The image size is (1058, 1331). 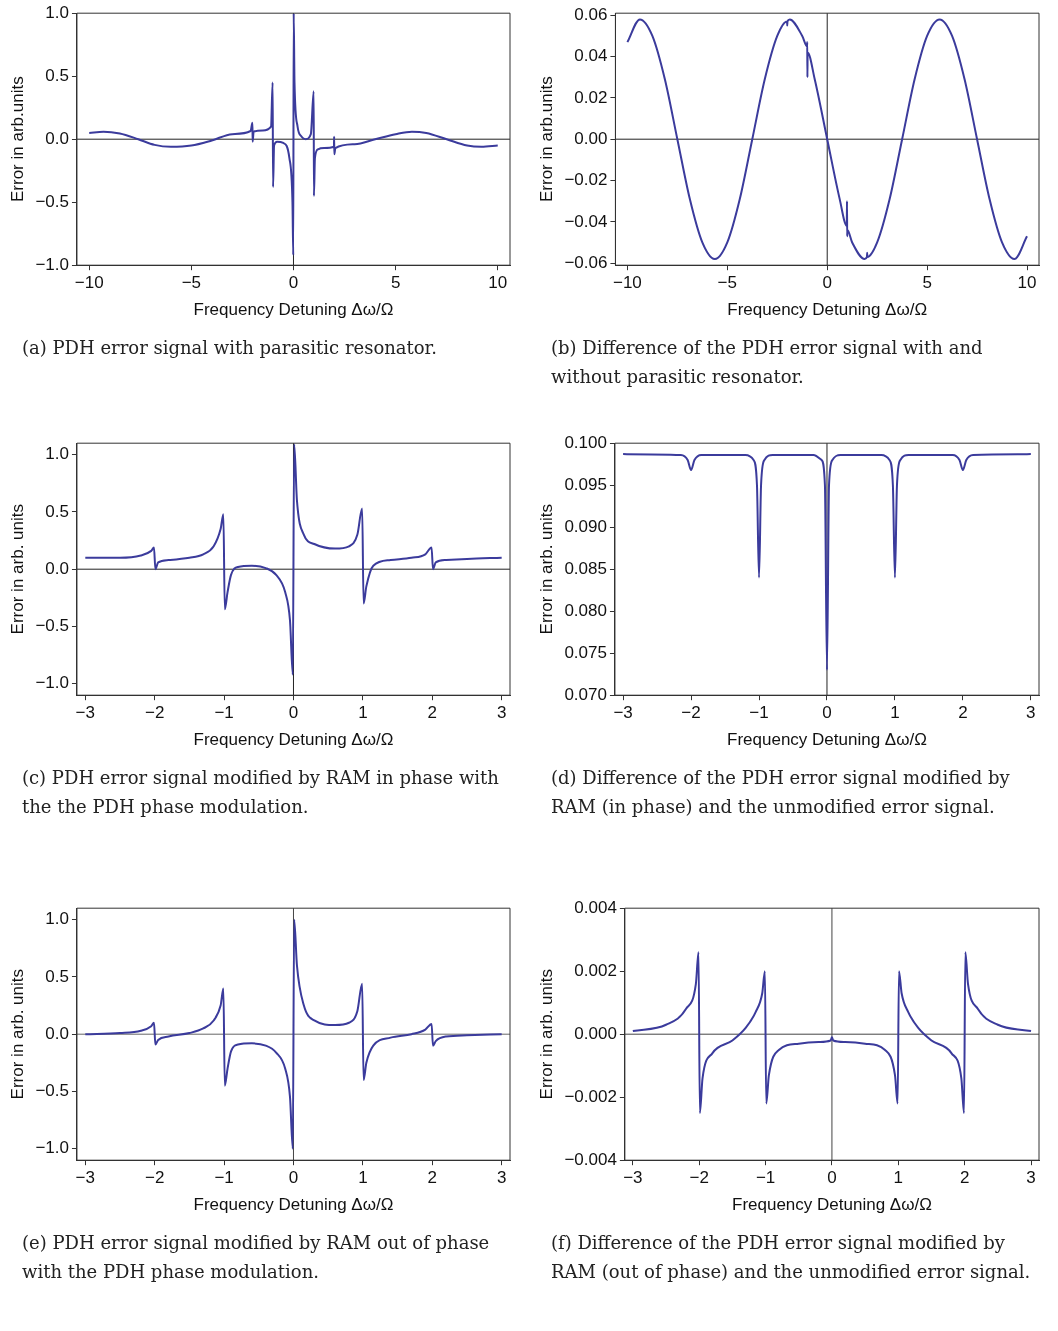 I want to click on y-tick-label: 0.095, so click(x=585, y=484).